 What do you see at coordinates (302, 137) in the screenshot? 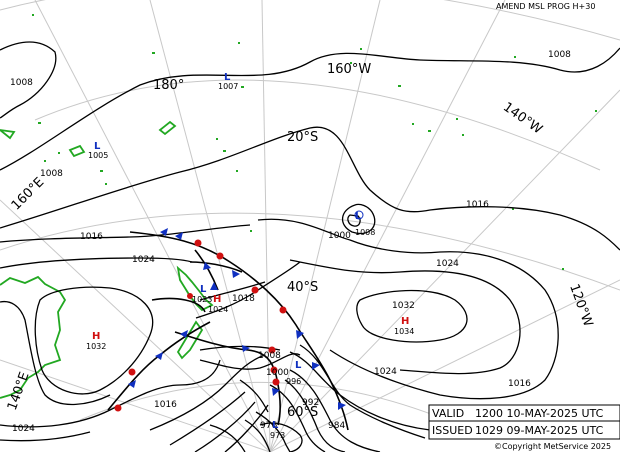
I see `lat-label-20s: 20°S` at bounding box center [302, 137].